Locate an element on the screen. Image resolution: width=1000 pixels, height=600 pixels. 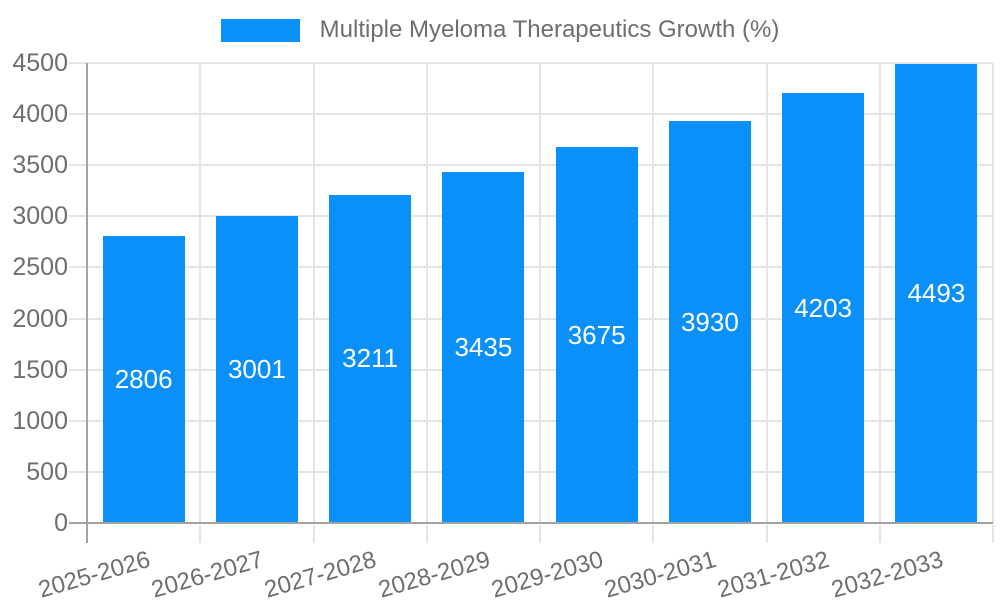
y-tick-label: 4500 is located at coordinates (40, 63).